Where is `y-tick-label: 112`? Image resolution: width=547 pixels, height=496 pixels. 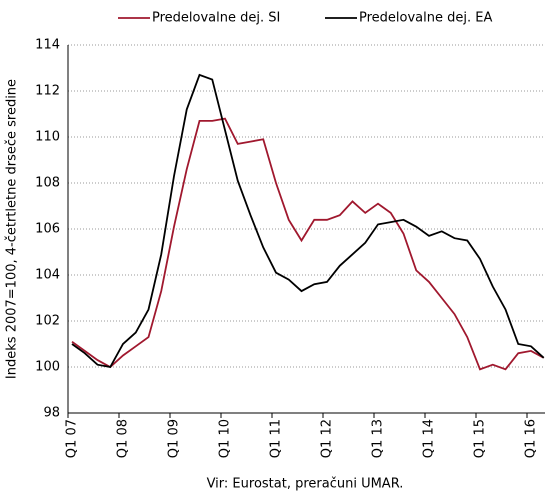 y-tick-label: 112 is located at coordinates (47, 91).